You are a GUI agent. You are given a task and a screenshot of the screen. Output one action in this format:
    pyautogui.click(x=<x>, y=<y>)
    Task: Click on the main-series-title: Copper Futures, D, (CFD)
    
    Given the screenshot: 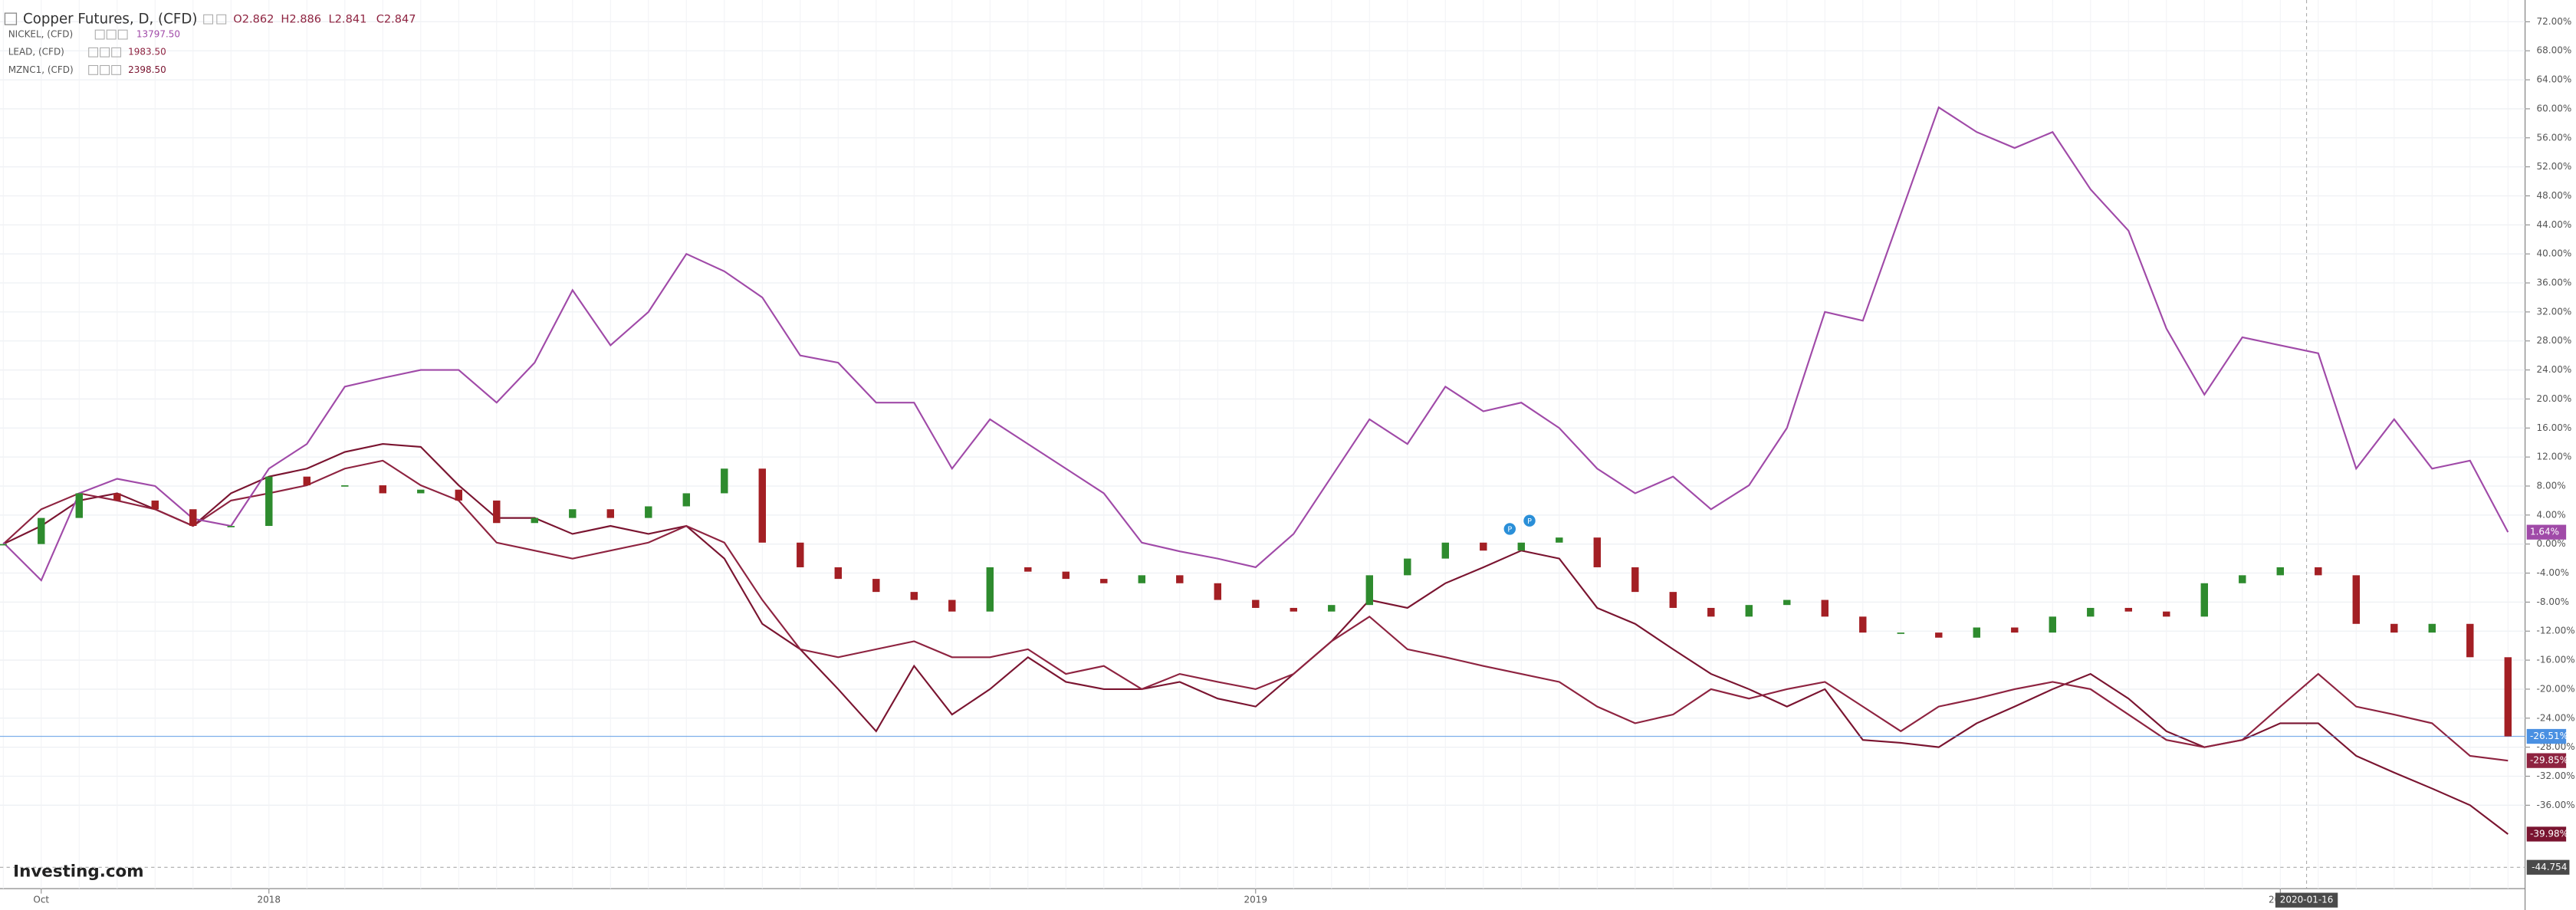 What is the action you would take?
    pyautogui.click(x=110, y=19)
    